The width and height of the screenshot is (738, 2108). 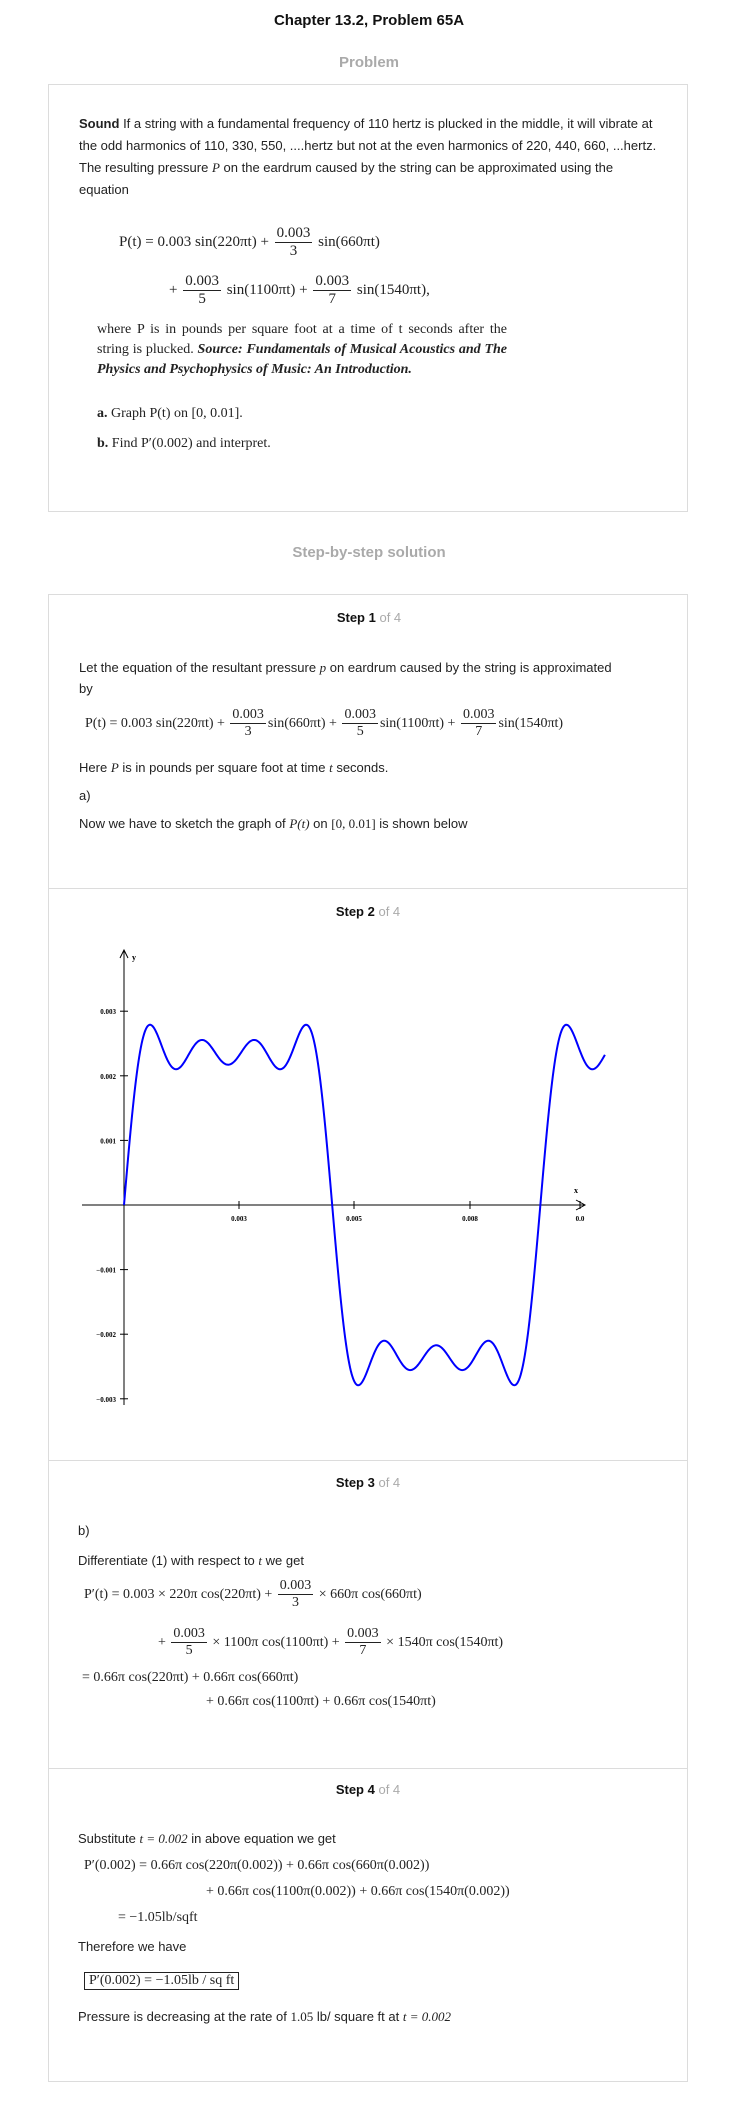 What do you see at coordinates (190, 1677) in the screenshot?
I see `step3-line3: = 0.66π cos(220πt) + 0.66π cos(660πt)` at bounding box center [190, 1677].